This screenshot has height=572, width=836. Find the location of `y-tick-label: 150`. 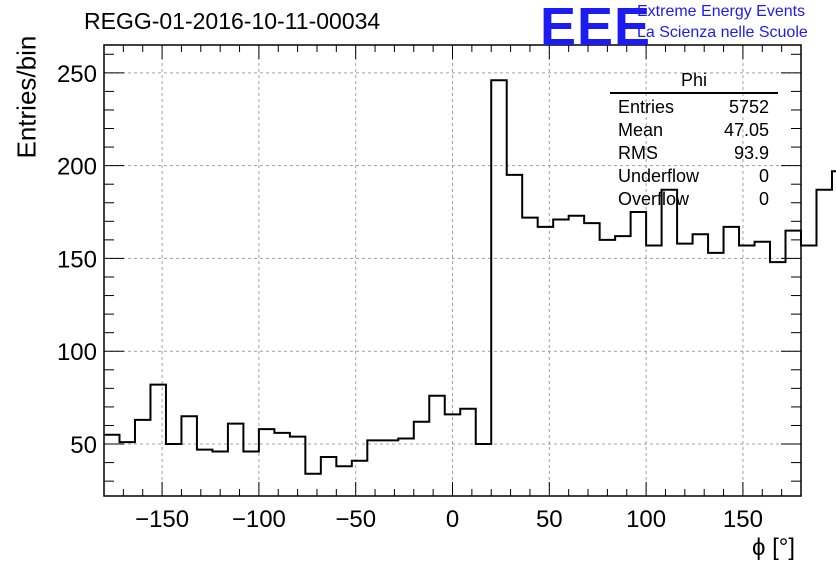

y-tick-label: 150 is located at coordinates (77, 259).